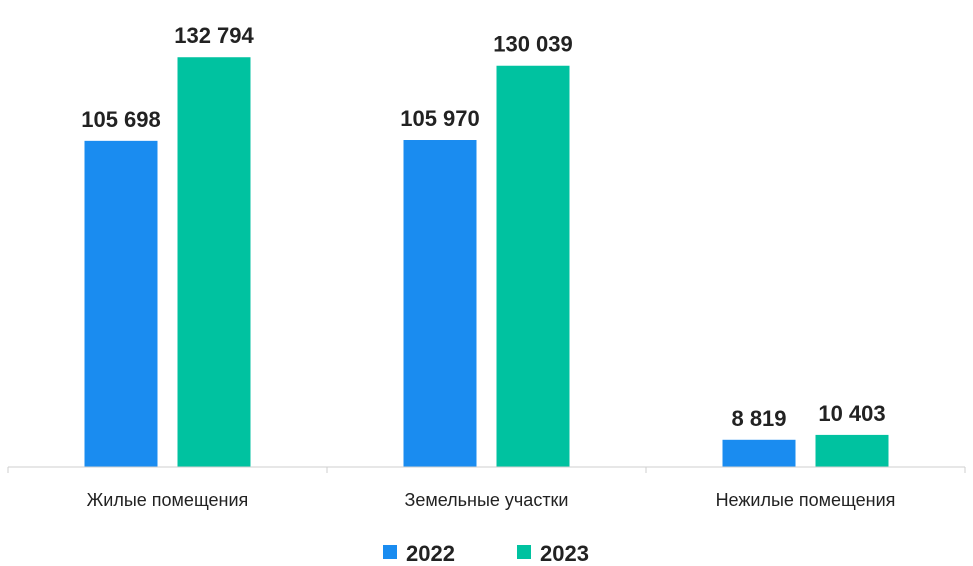 This screenshot has width=973, height=566. I want to click on data-label: 132 794, so click(214, 35).